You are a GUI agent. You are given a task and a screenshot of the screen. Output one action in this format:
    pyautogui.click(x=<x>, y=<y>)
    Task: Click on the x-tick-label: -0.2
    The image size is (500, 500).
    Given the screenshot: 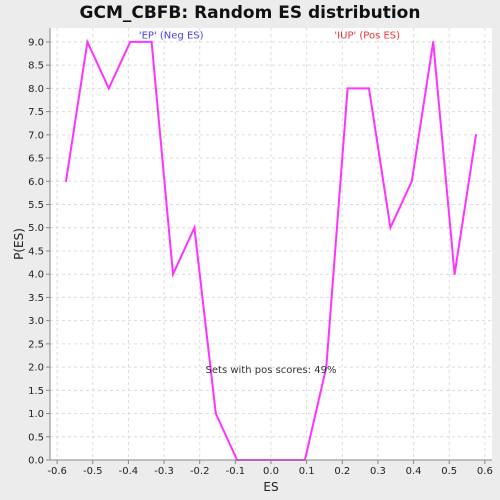 What is the action you would take?
    pyautogui.click(x=200, y=471)
    